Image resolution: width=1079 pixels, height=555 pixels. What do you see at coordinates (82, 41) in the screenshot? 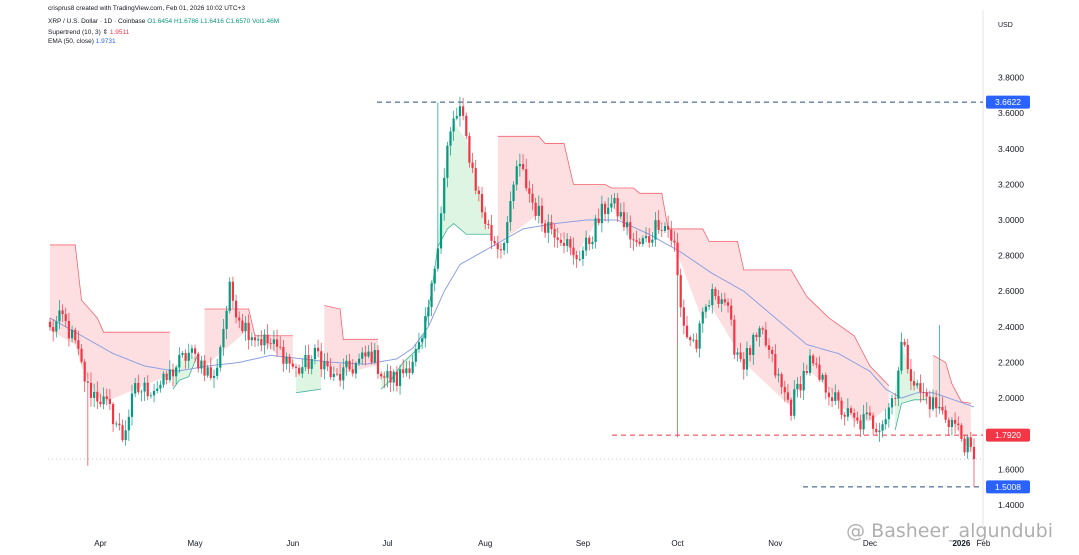
I see `ema-legend: EMA (50, close) 1.9731` at bounding box center [82, 41].